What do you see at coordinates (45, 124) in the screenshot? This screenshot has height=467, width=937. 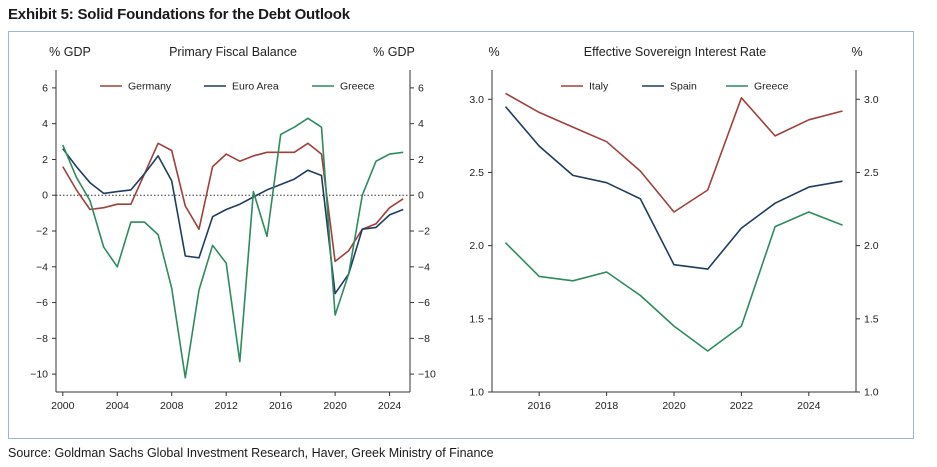 I see `y-tick-label-left: 4` at bounding box center [45, 124].